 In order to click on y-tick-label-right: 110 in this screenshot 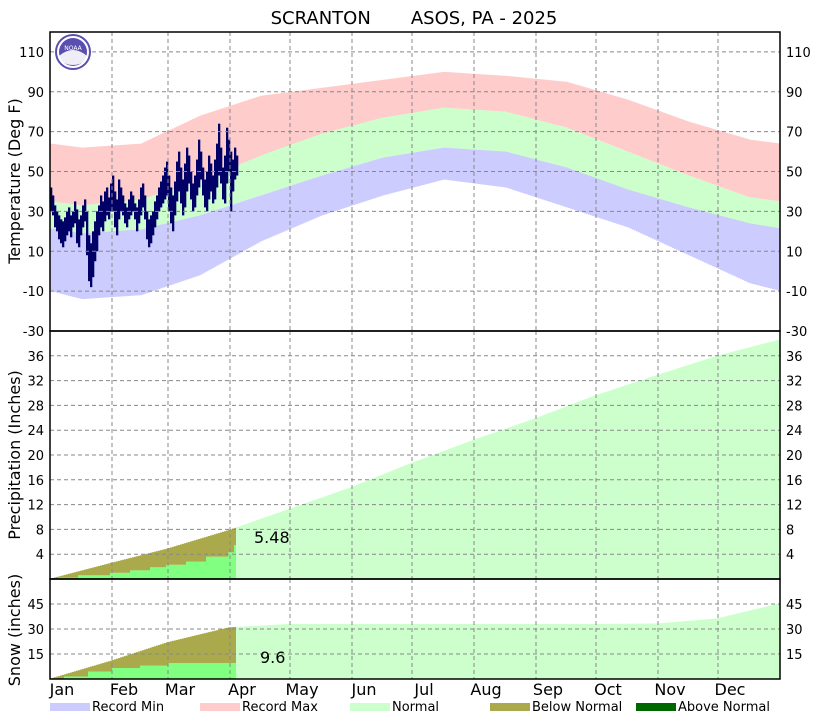, I will do `click(798, 53)`.